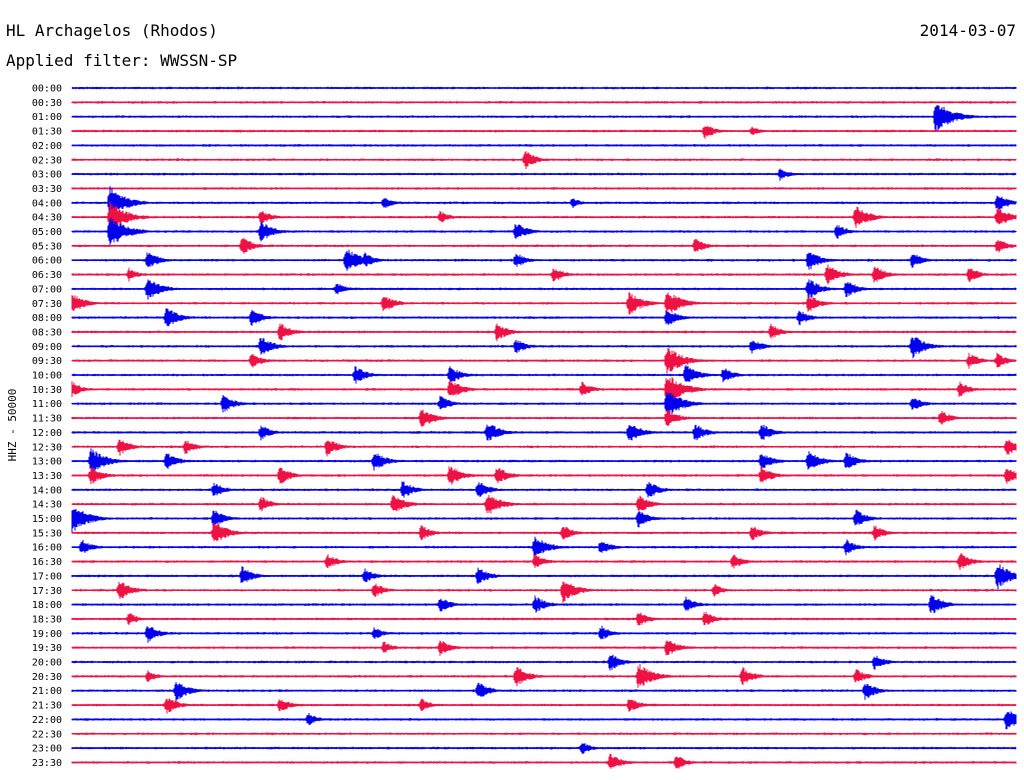 This screenshot has width=1024, height=780. Describe the element at coordinates (47, 749) in the screenshot. I see `time-label: 23:00` at that location.